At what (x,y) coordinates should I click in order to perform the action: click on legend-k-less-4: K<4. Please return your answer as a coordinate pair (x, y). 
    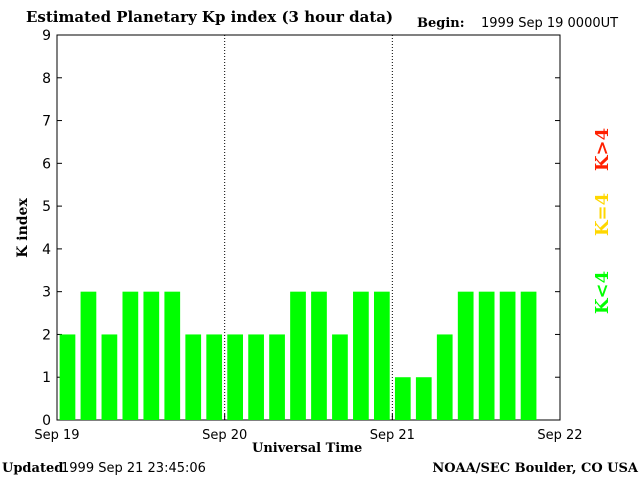
    Looking at the image, I should click on (602, 292).